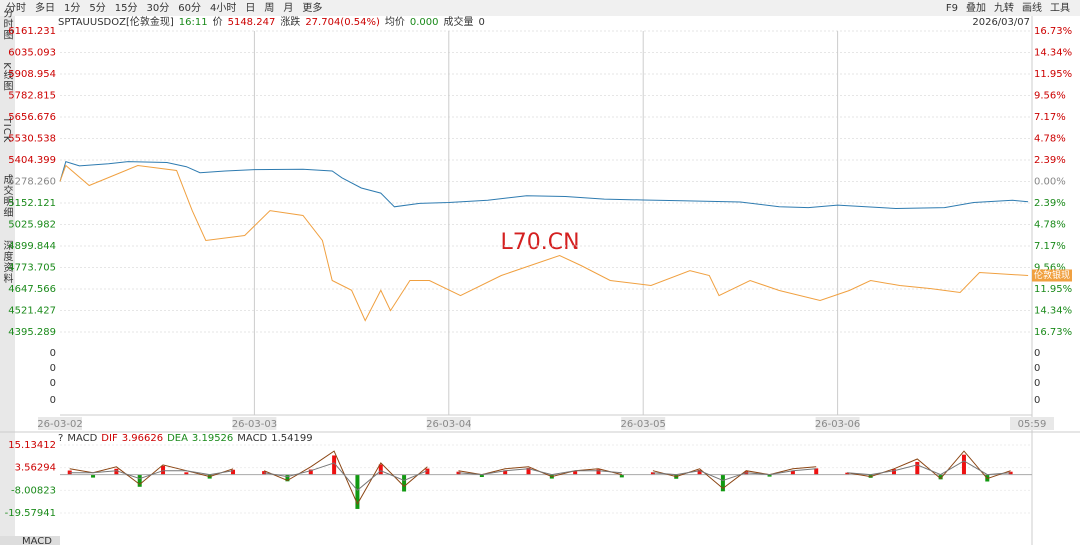 Image resolution: width=1080 pixels, height=545 pixels. I want to click on side-tab: K线图, so click(7, 77).